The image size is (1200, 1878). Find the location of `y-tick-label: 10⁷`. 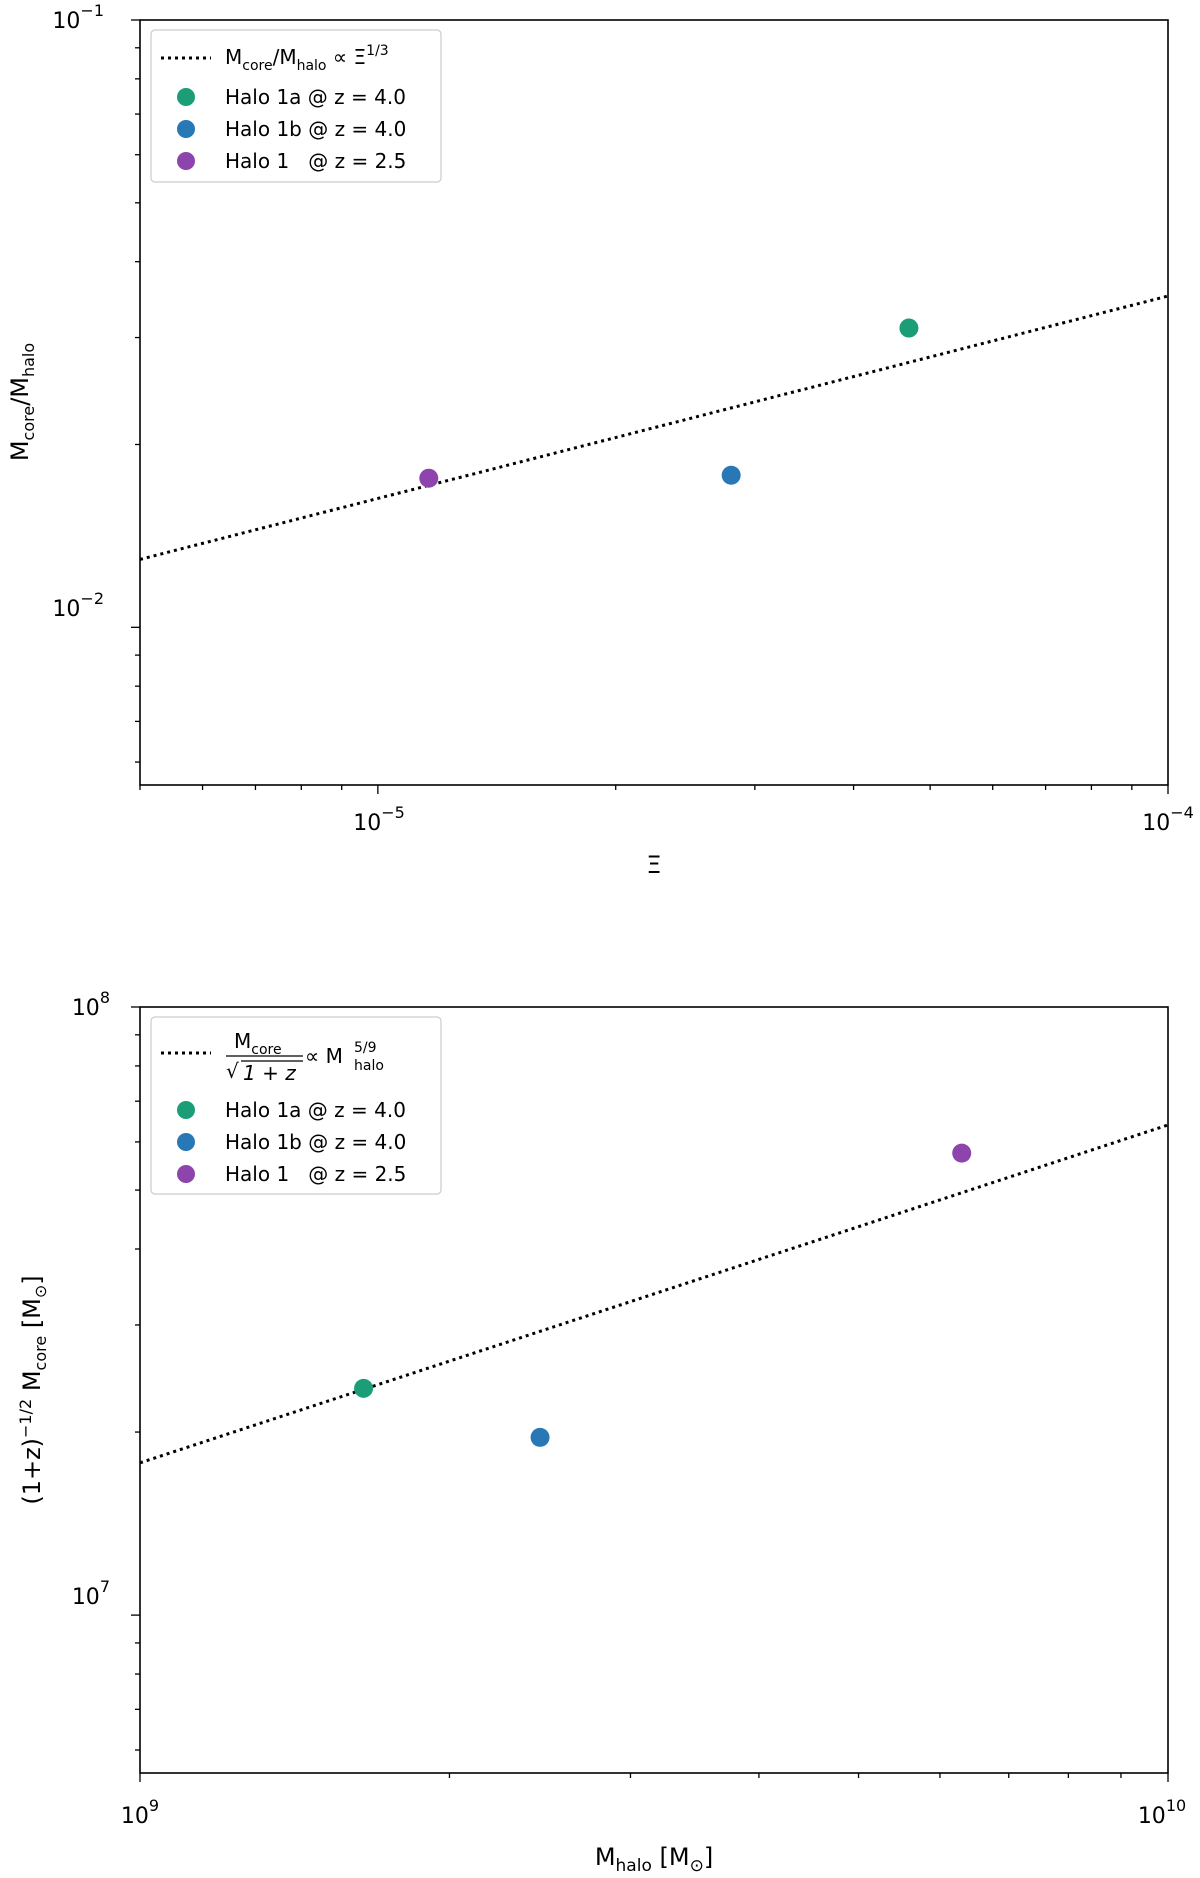

y-tick-label: 10⁷ is located at coordinates (91, 1593).